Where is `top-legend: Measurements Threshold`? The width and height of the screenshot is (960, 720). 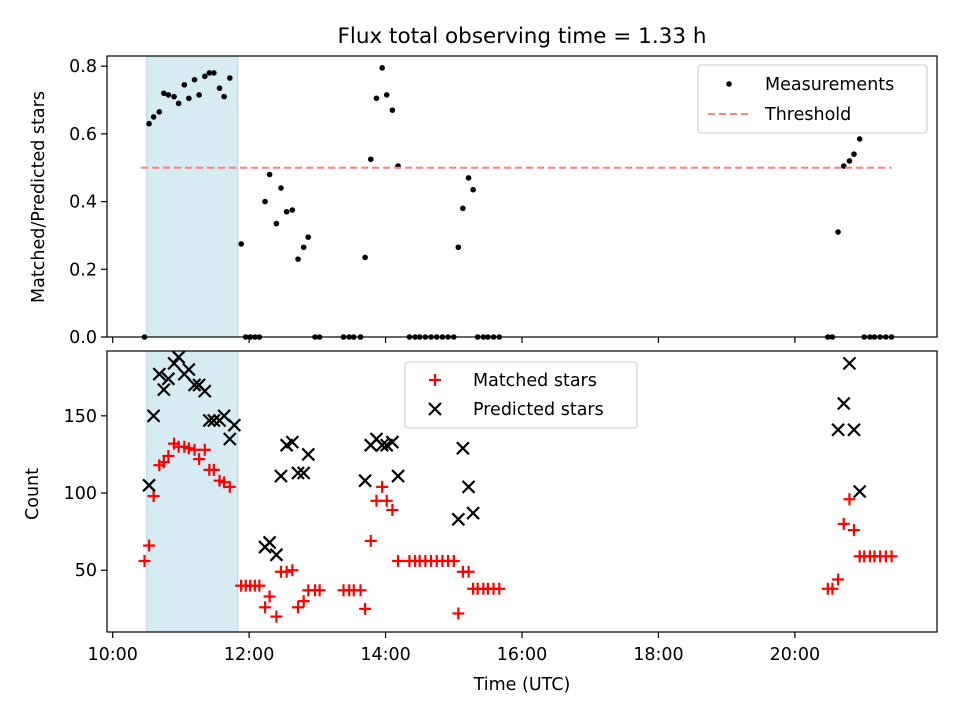 top-legend: Measurements Threshold is located at coordinates (812, 99).